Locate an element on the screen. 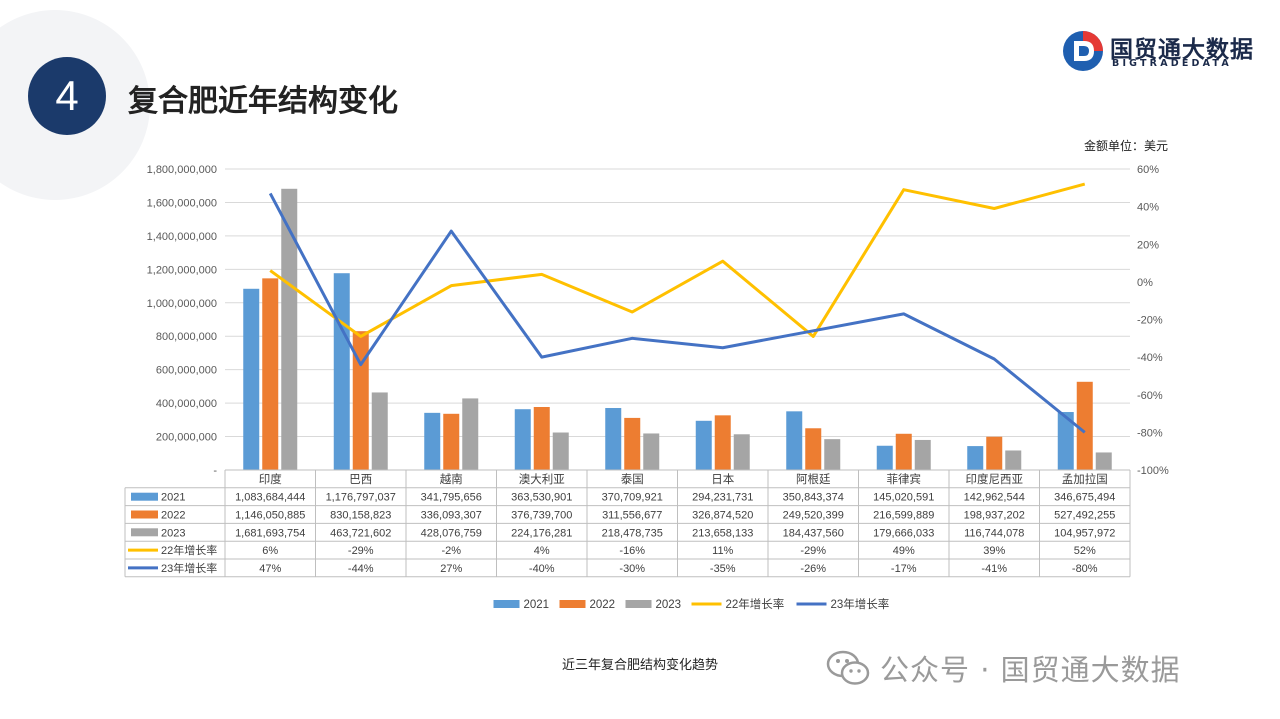 Image resolution: width=1280 pixels, height=719 pixels. table-series-name: 2023 is located at coordinates (173, 533).